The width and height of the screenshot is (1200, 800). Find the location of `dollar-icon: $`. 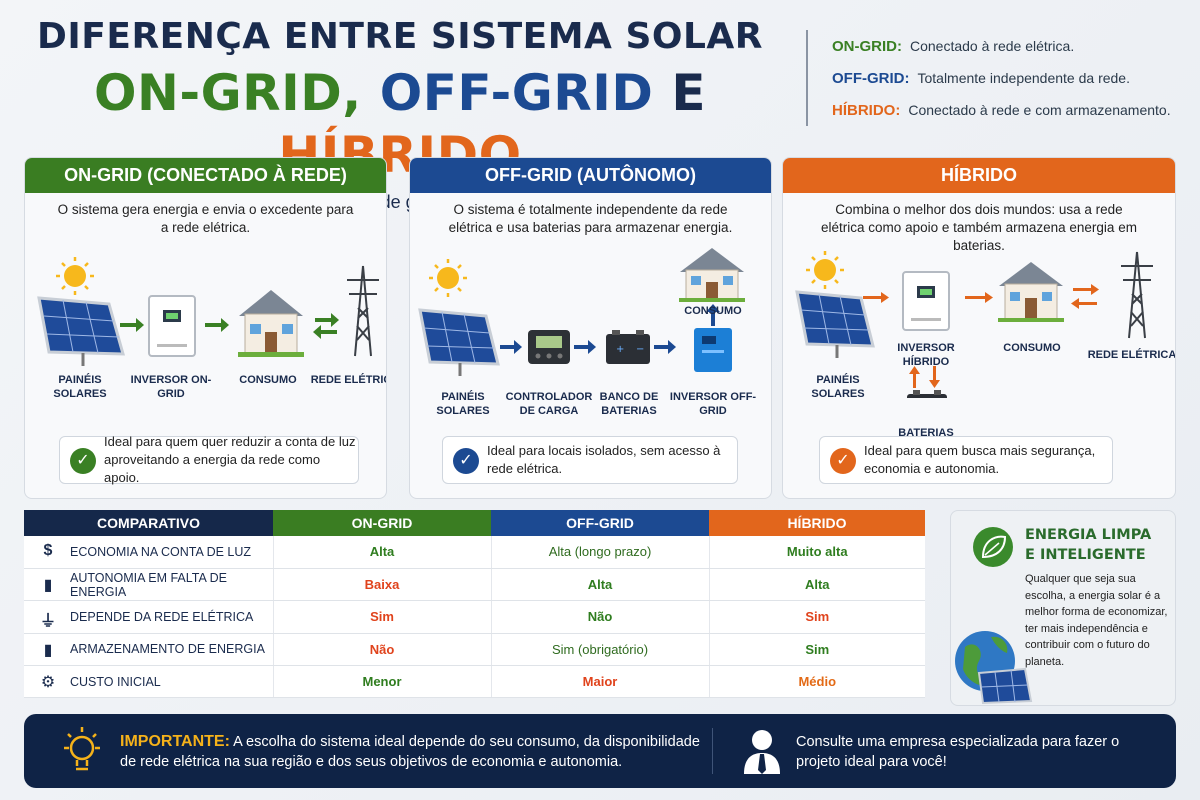

dollar-icon: $ is located at coordinates (48, 550).